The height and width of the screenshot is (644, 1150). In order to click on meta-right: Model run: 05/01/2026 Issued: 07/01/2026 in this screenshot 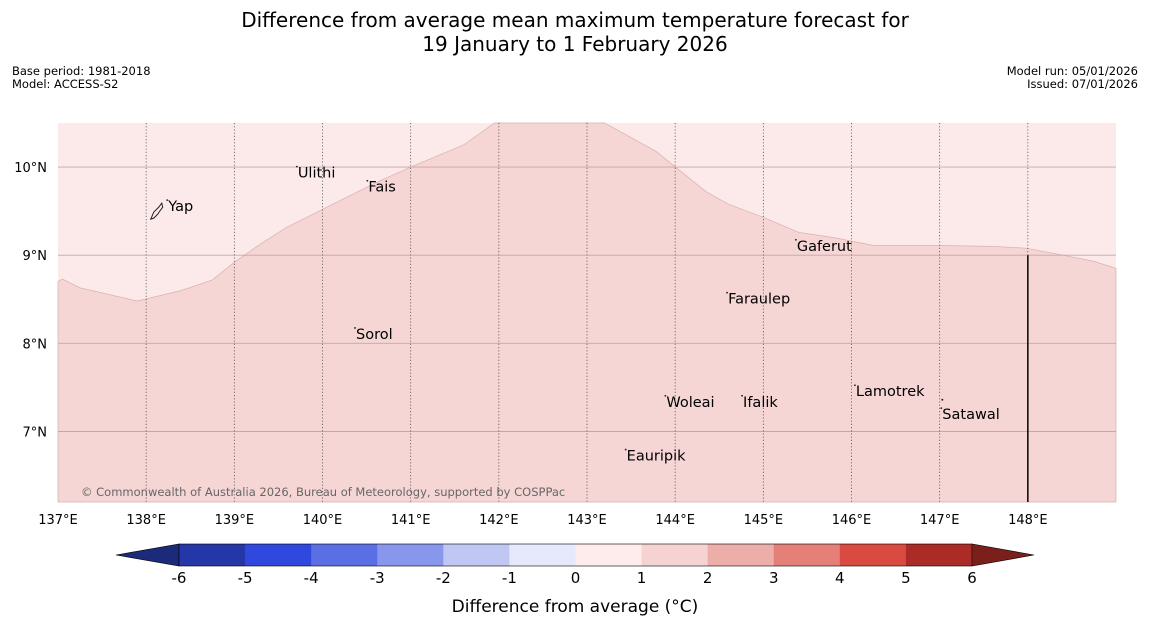, I will do `click(1072, 78)`.